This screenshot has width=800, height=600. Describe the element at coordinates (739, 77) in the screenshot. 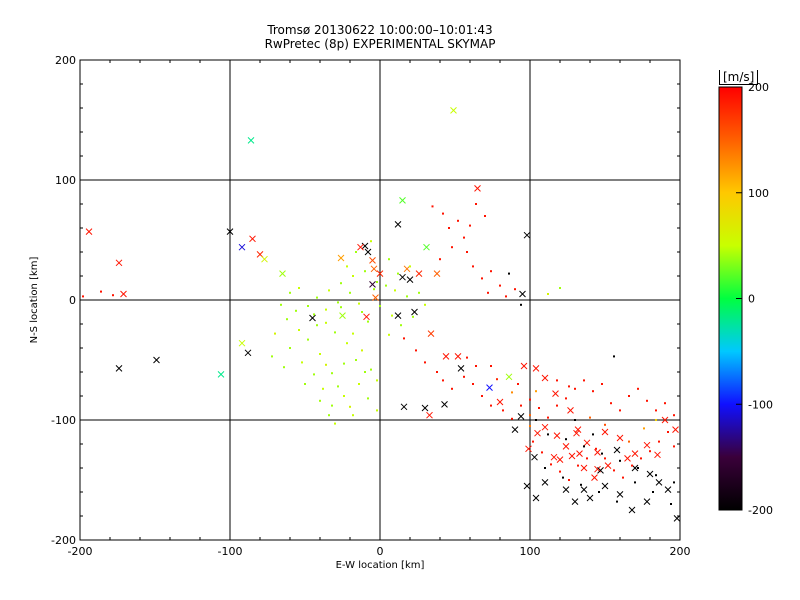

I see `colorbar-unit-label: [m/s]` at that location.